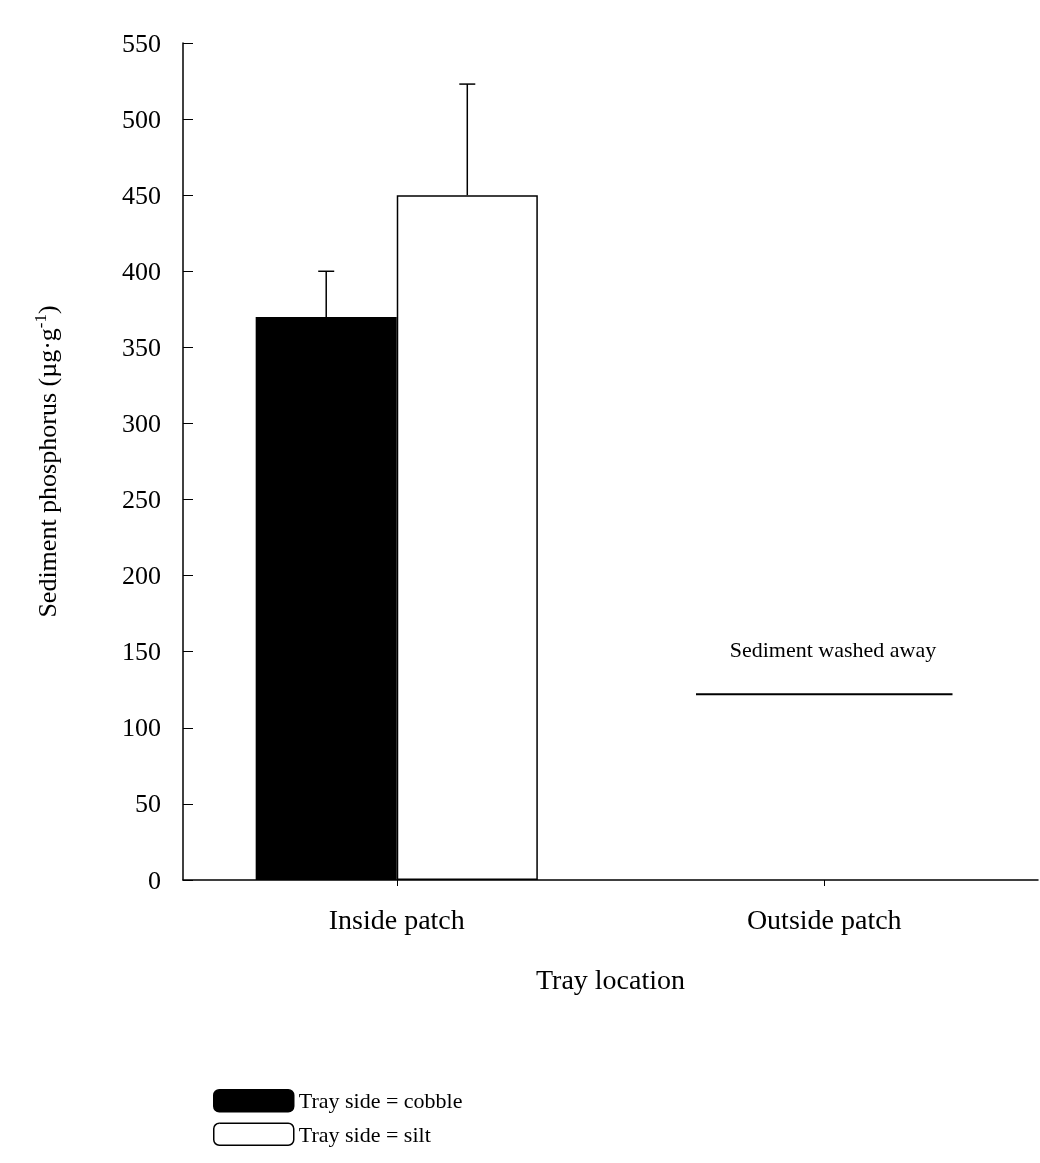 This screenshot has height=1163, width=1040. I want to click on legend-label: Tray side = silt, so click(364, 1134).